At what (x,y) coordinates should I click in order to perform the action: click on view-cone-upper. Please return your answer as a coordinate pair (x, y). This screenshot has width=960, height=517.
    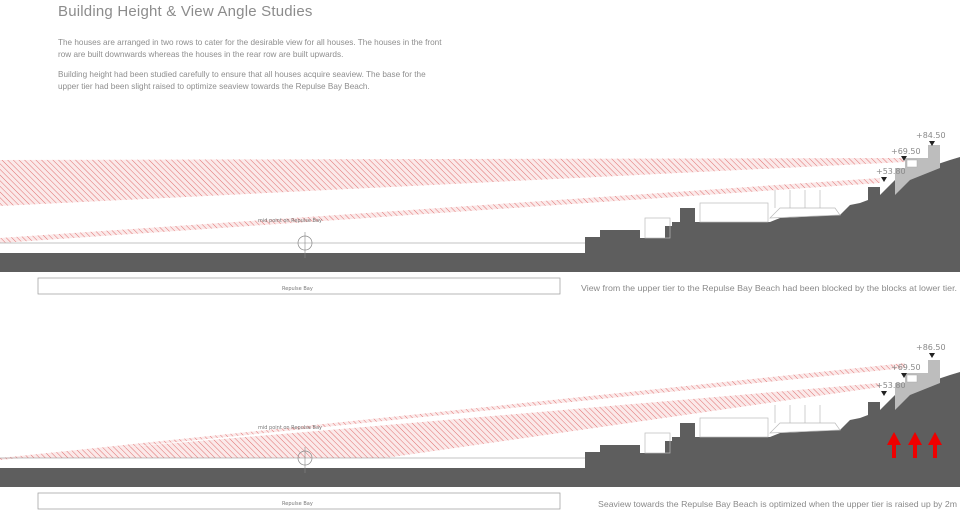
    Looking at the image, I should click on (452, 182).